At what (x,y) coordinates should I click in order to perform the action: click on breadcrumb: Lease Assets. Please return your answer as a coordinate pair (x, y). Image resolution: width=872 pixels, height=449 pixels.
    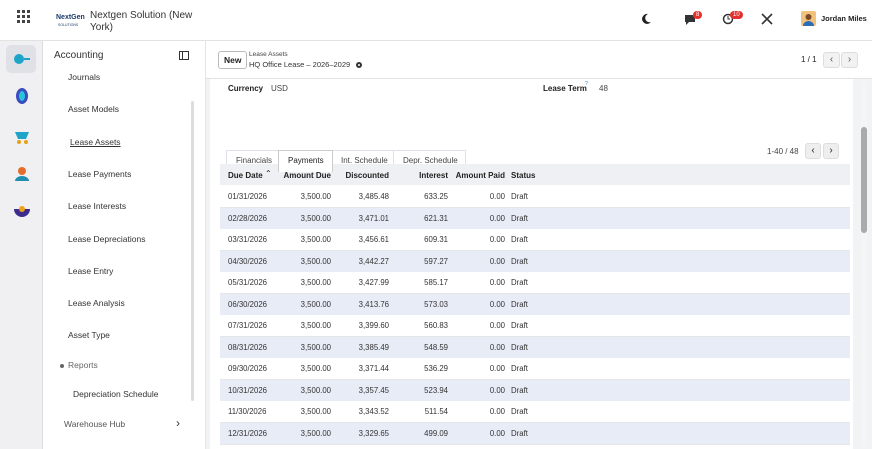
    Looking at the image, I should click on (268, 54).